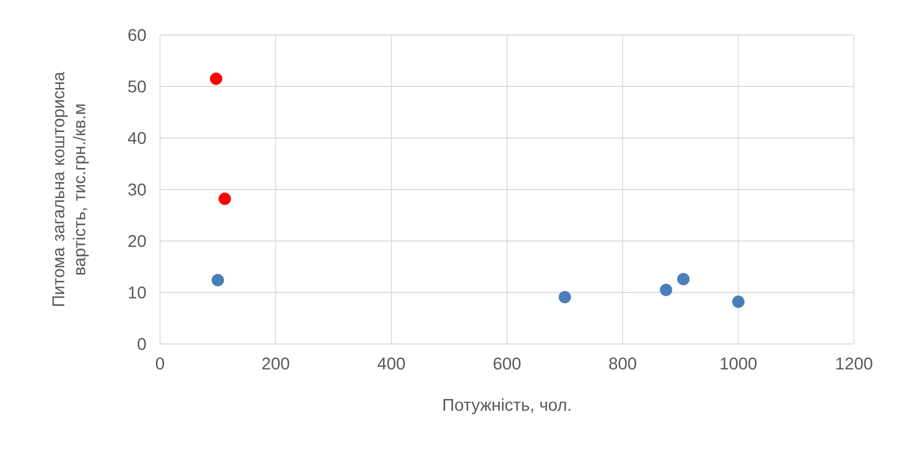  Describe the element at coordinates (70, 189) in the screenshot. I see `y-axis-title: Питома загальна кошторисна вартість, тис.грн./кв.м` at that location.